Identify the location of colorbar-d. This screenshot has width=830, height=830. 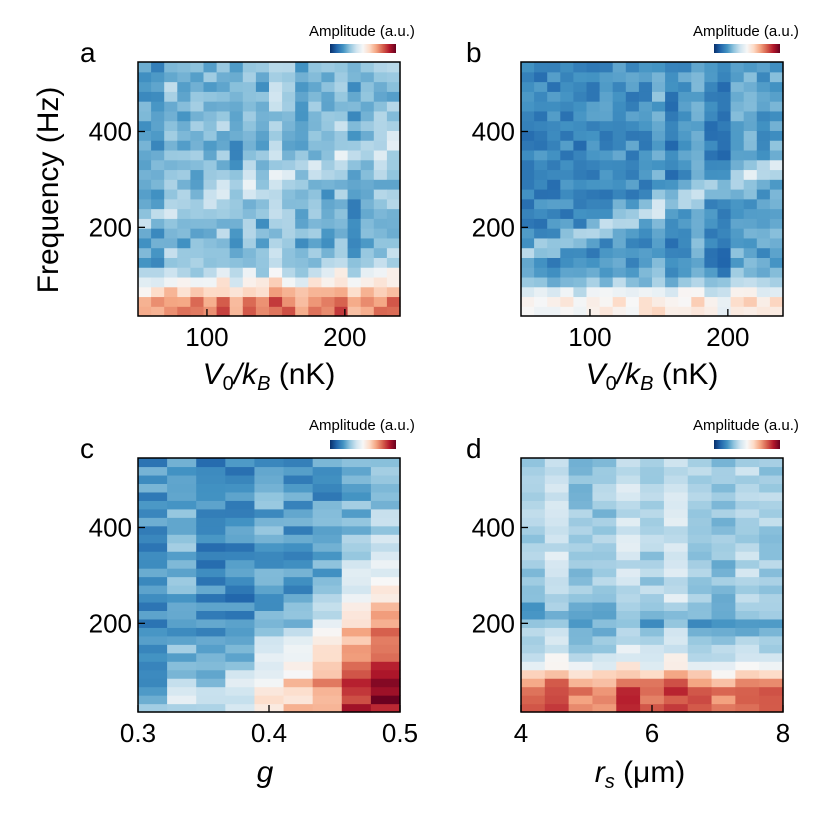
(747, 444).